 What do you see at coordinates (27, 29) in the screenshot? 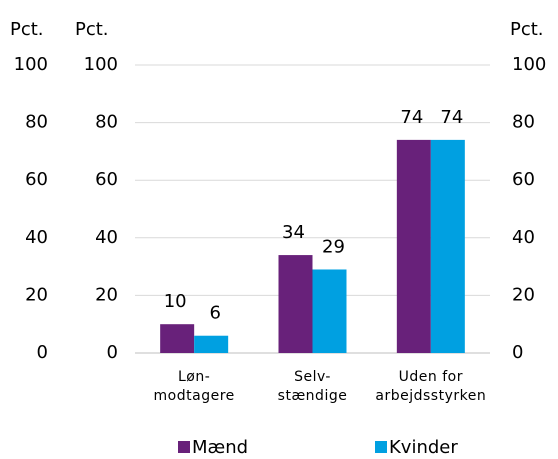
I see `outer-y-axis-label: Pct.` at bounding box center [27, 29].